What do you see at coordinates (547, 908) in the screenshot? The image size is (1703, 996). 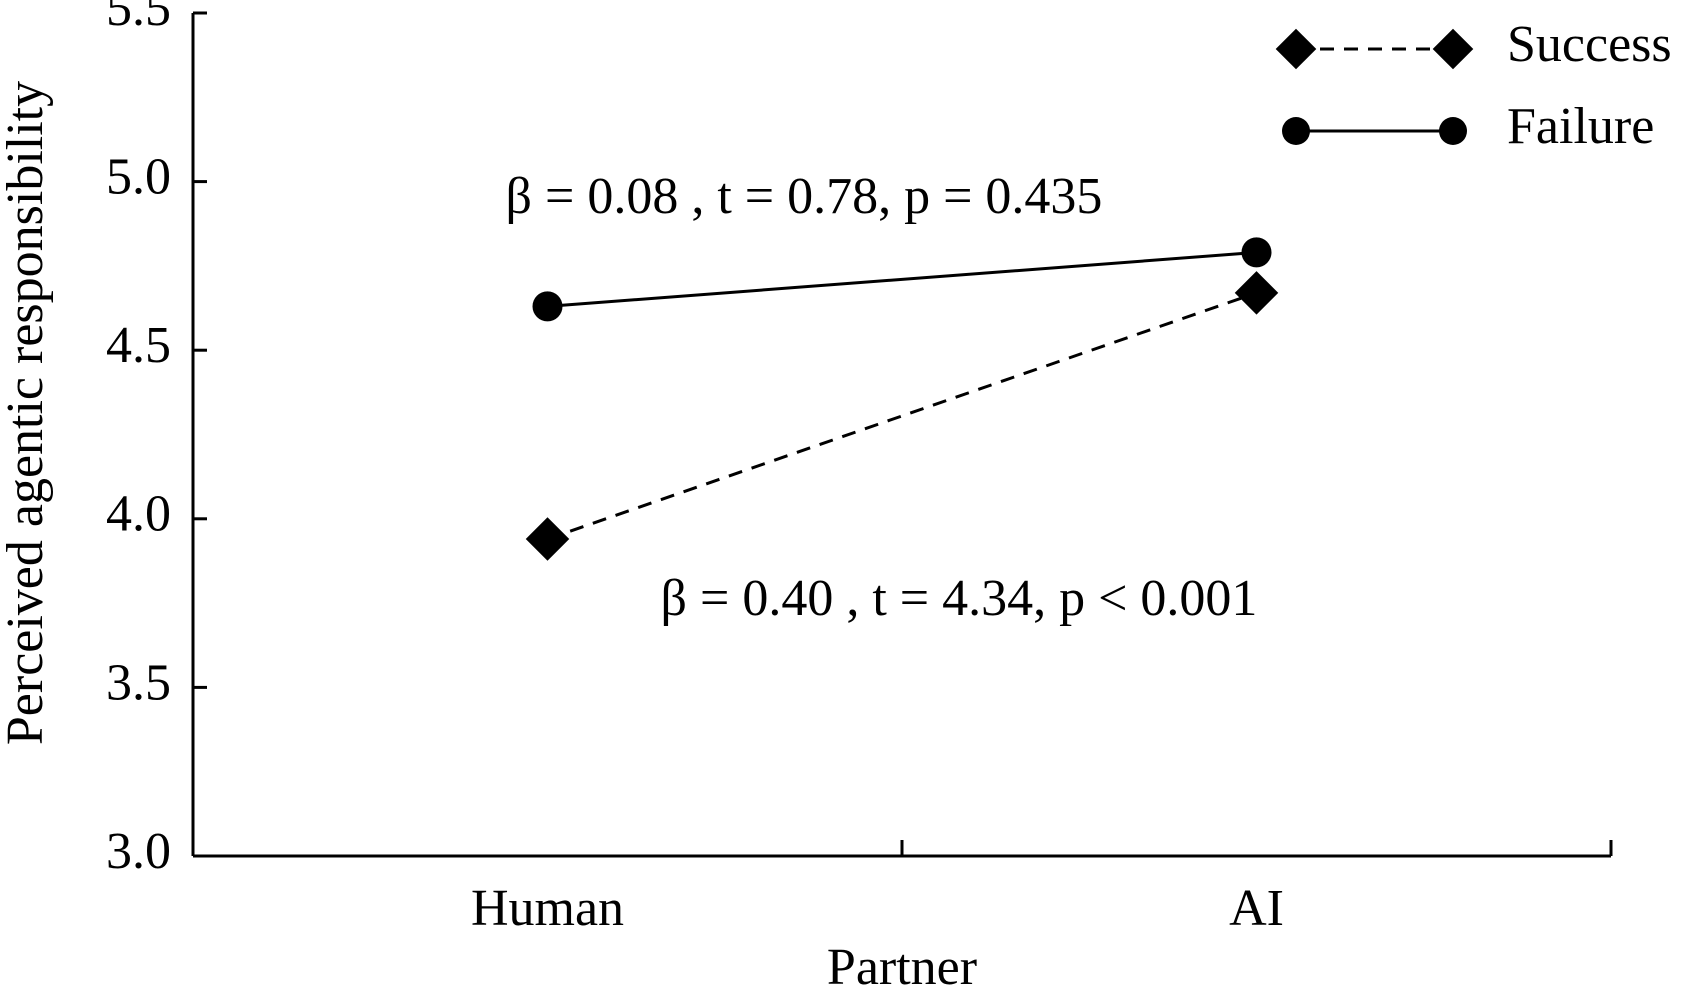 I see `x-tick-label: Human` at bounding box center [547, 908].